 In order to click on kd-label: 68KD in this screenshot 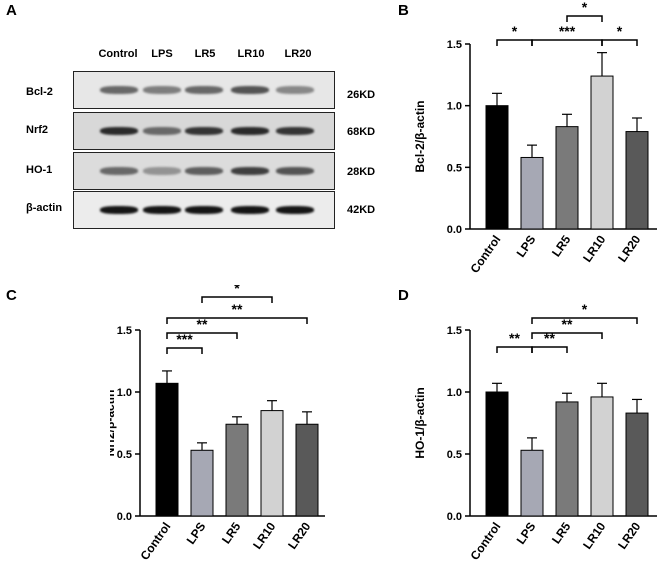, I will do `click(361, 132)`.